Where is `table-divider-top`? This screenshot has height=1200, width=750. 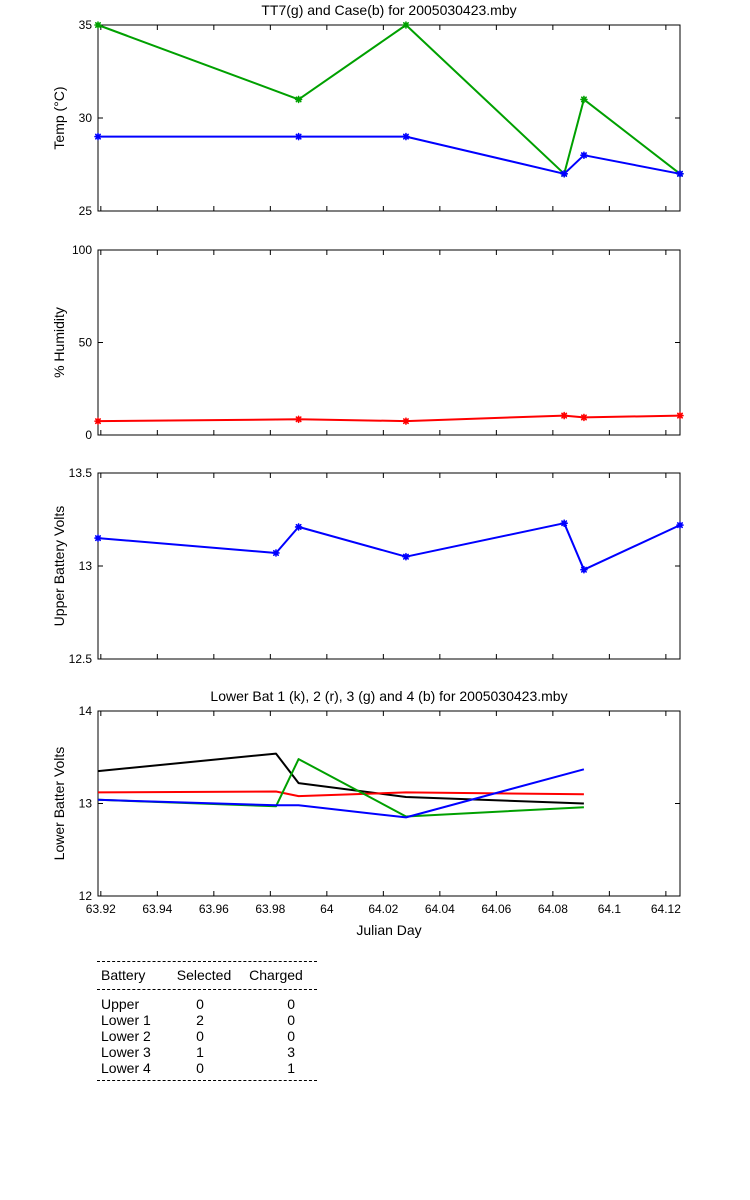 table-divider-top is located at coordinates (207, 961).